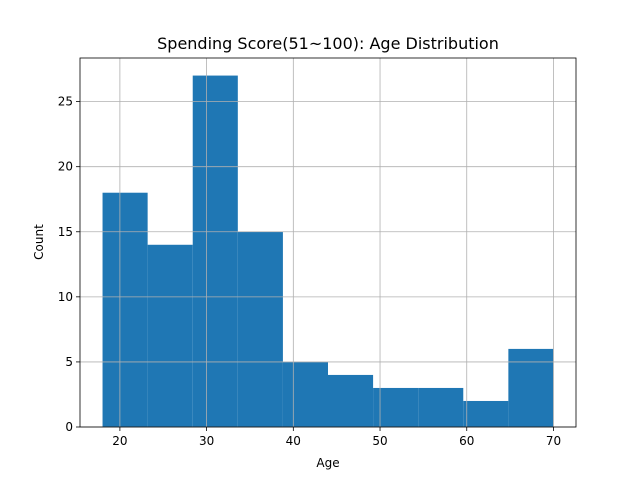 This screenshot has width=640, height=484. I want to click on chart-title: Spending Score(51~100): Age Distribution, so click(328, 43).